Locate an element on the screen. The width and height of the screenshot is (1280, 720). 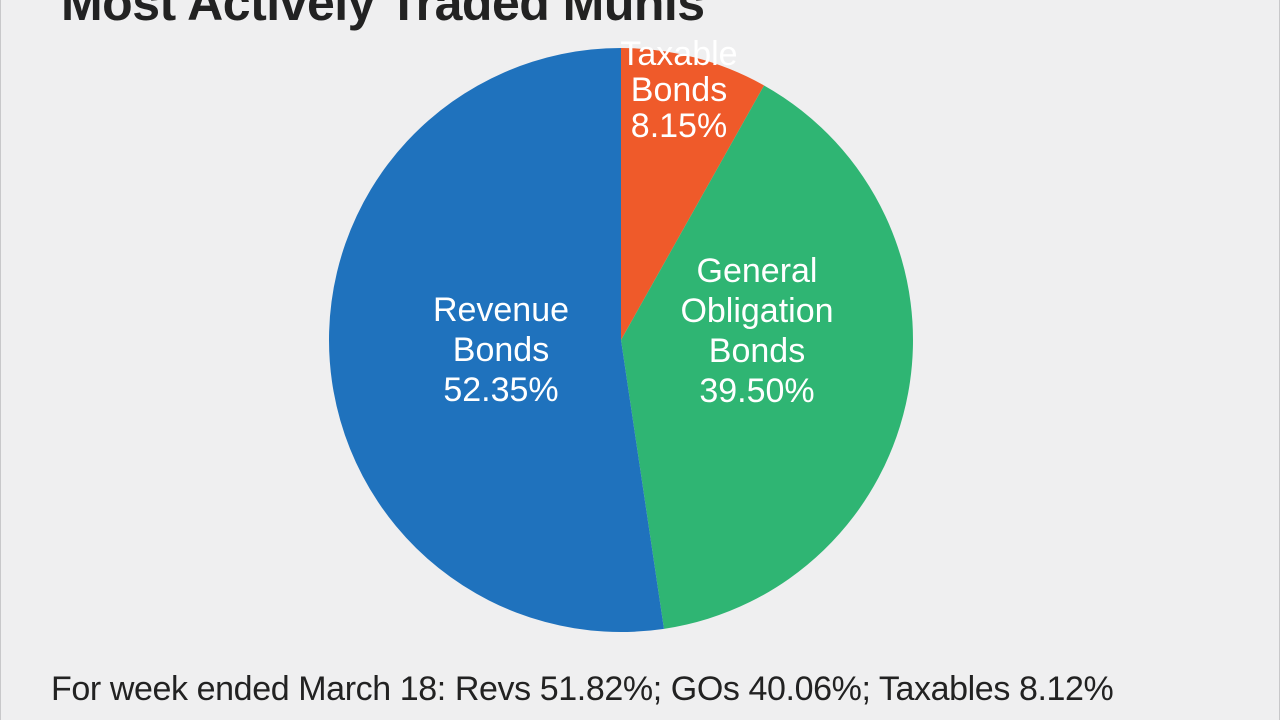
slice-label: Revenue is located at coordinates (501, 310).